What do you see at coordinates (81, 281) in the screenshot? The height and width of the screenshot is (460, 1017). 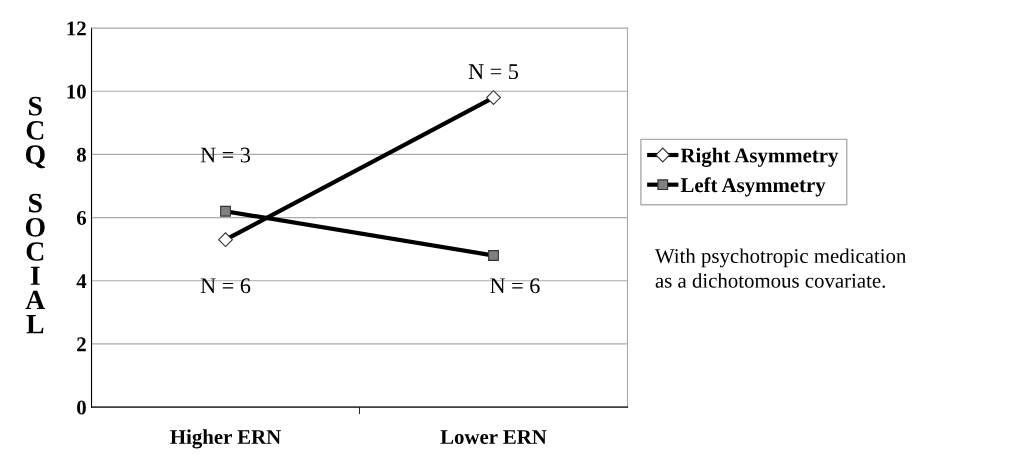 I see `y-tick-label: 4` at bounding box center [81, 281].